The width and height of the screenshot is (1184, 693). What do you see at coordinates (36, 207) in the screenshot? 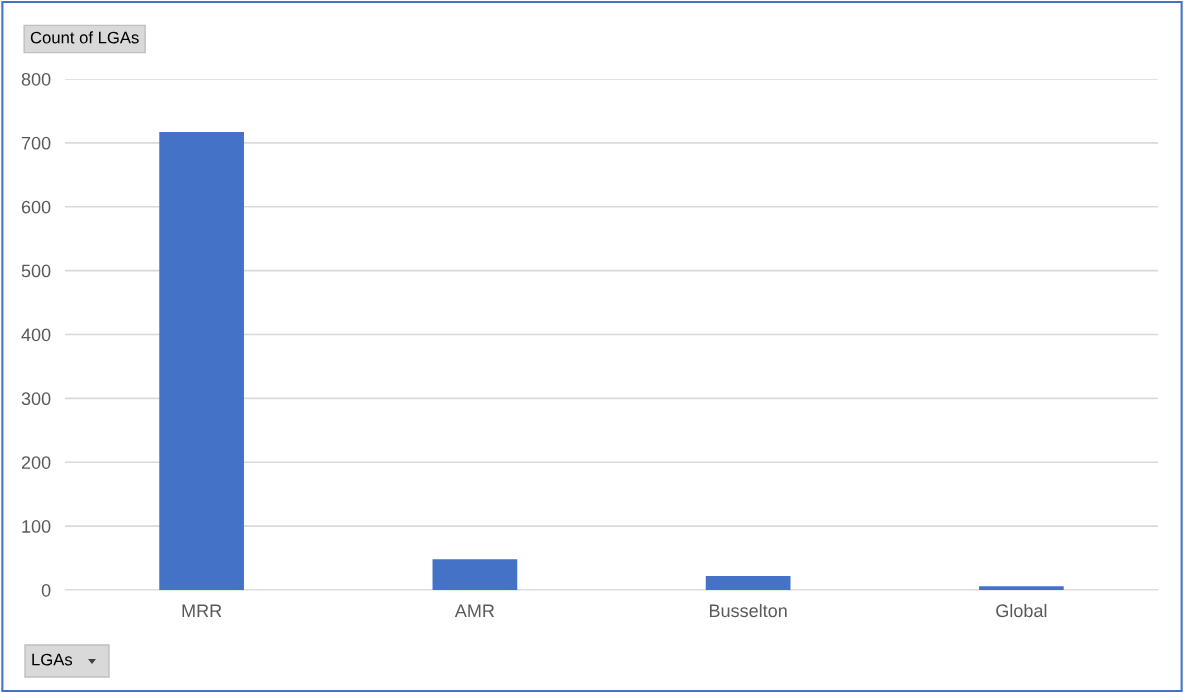
I see `y-tick-label: 600` at bounding box center [36, 207].